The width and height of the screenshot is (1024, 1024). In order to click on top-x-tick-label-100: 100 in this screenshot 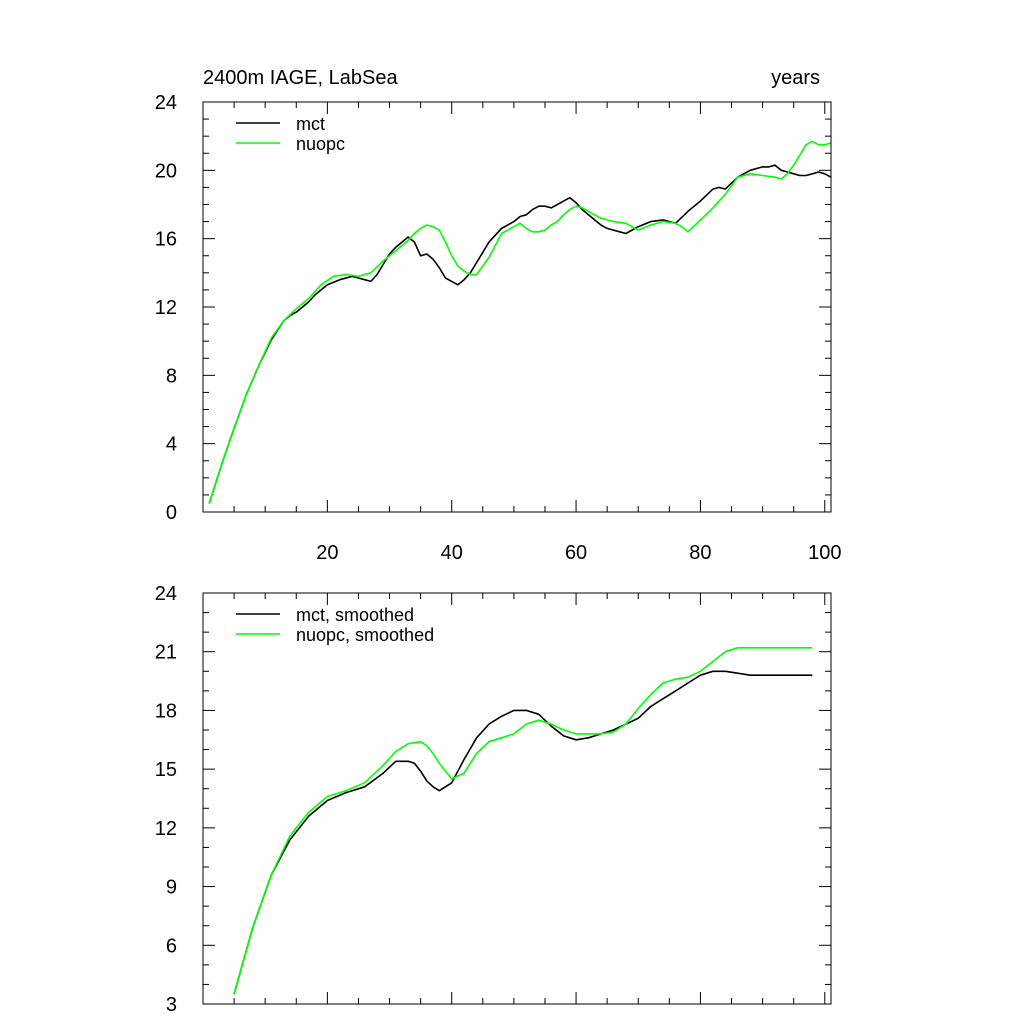, I will do `click(824, 553)`.